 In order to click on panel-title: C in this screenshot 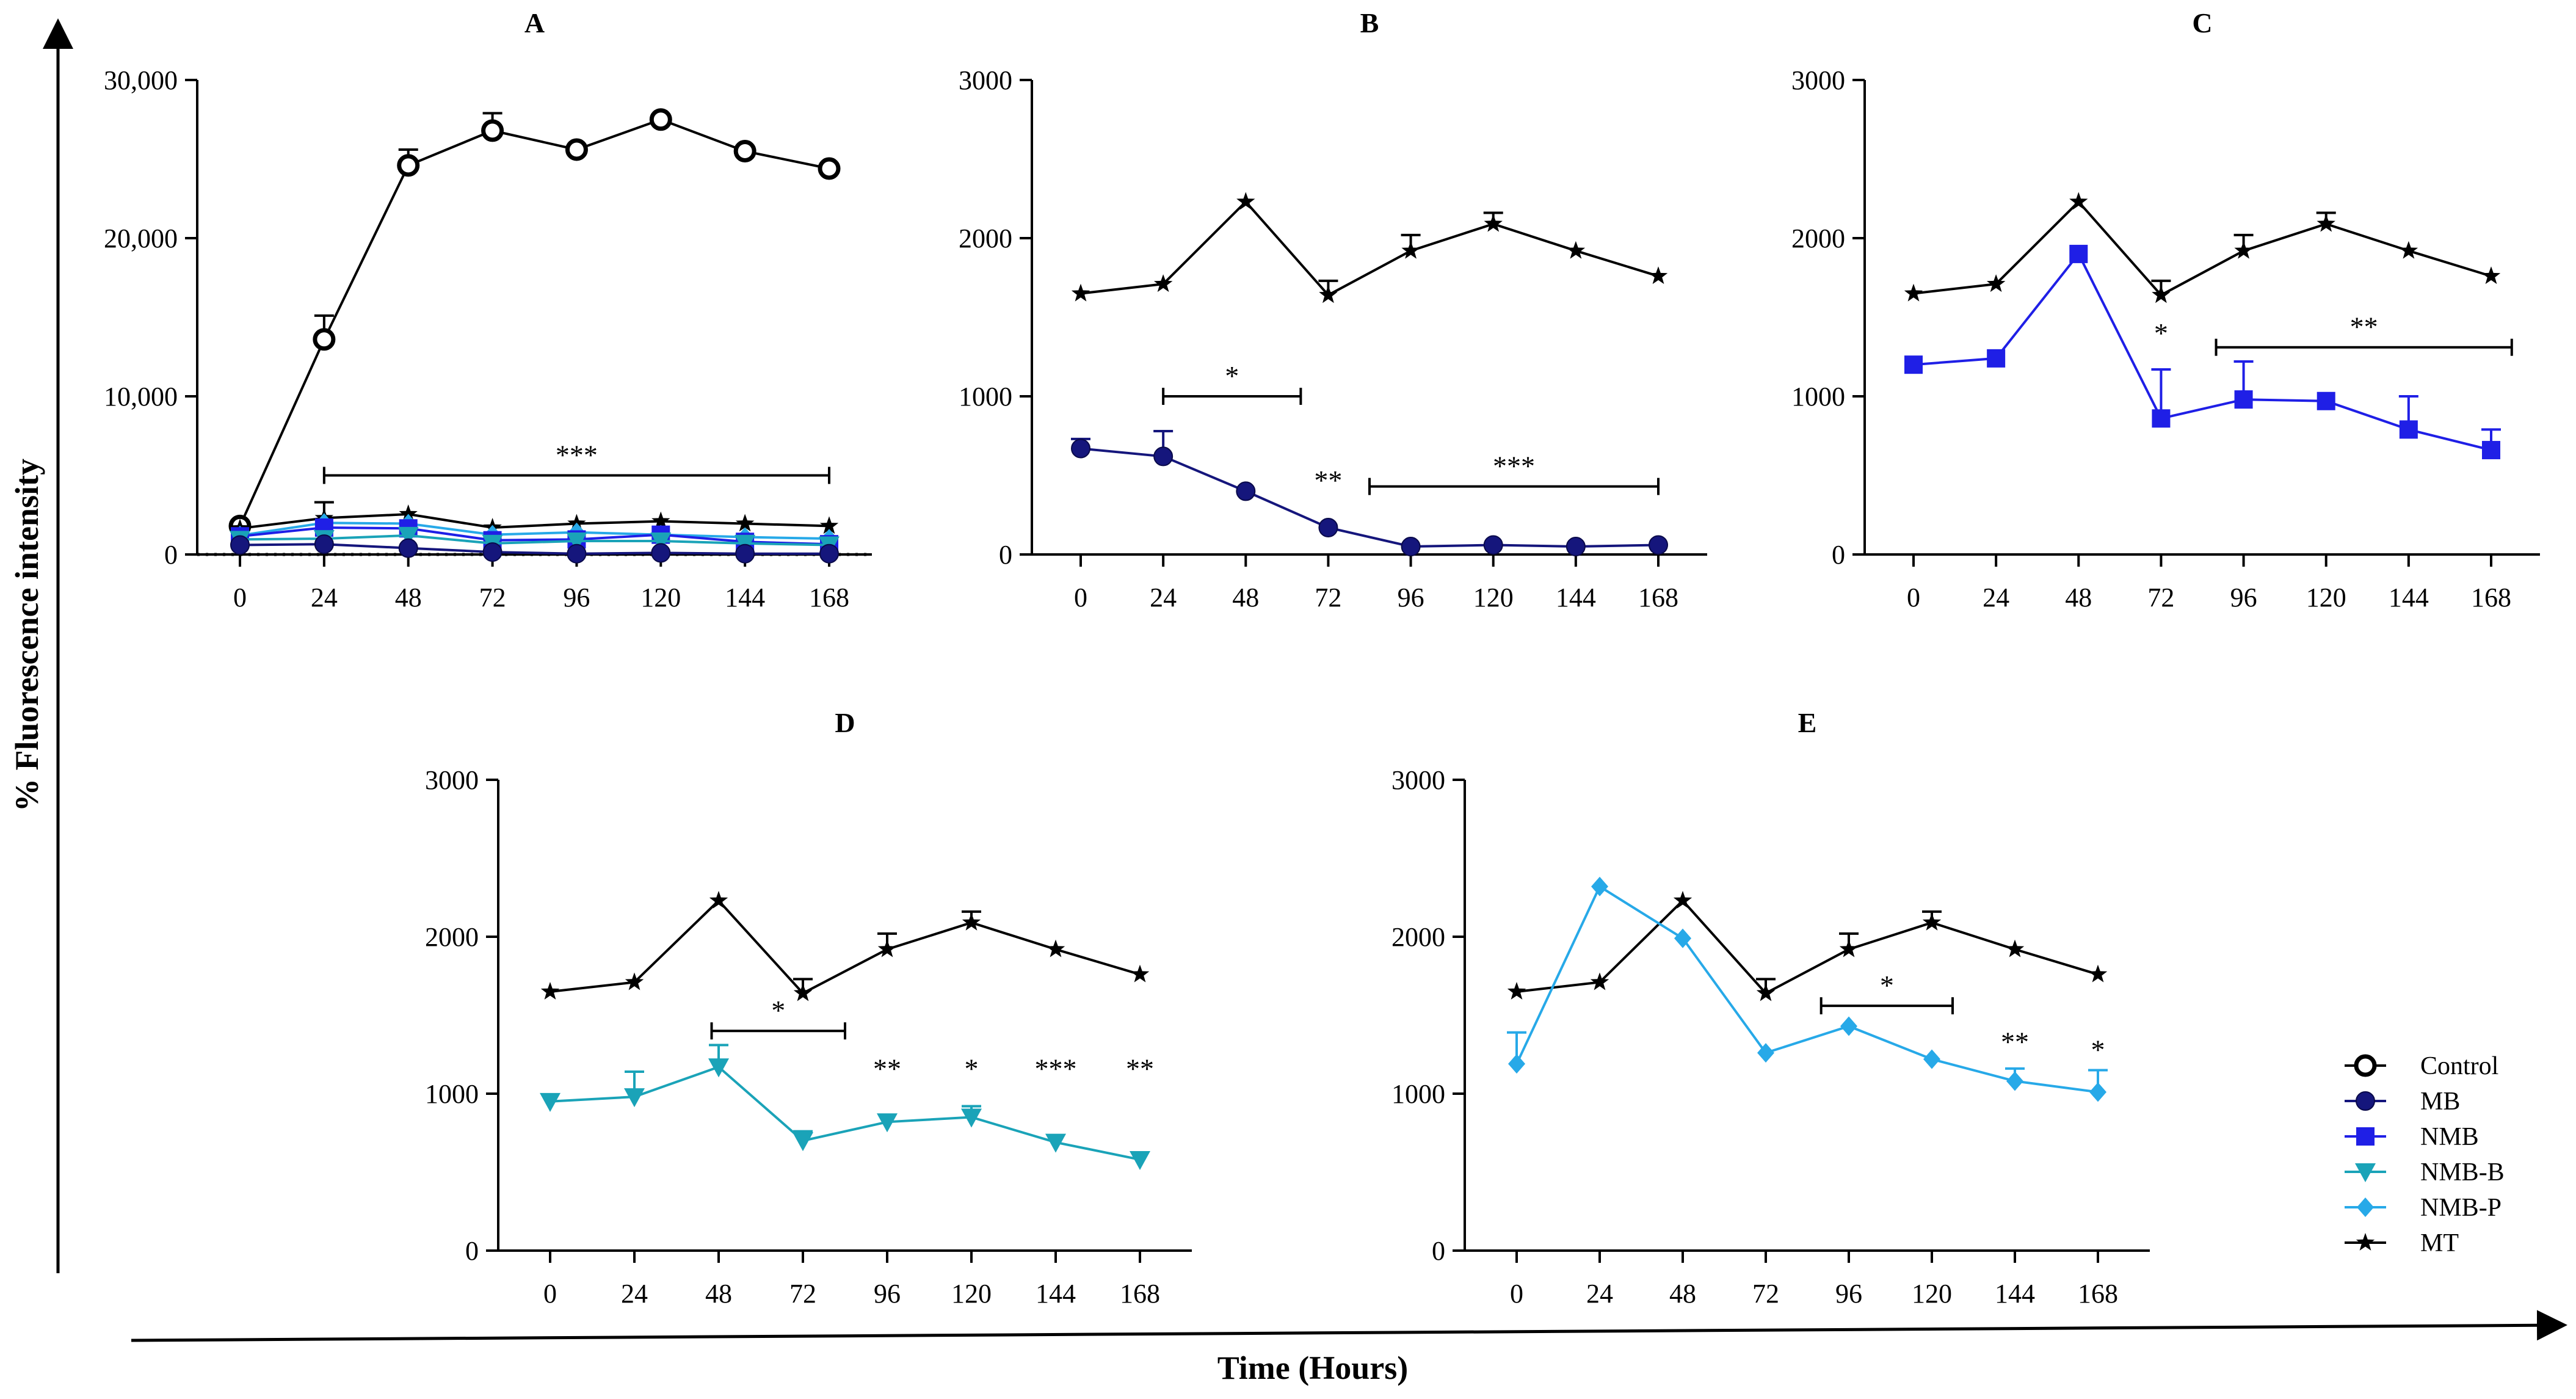, I will do `click(2202, 22)`.